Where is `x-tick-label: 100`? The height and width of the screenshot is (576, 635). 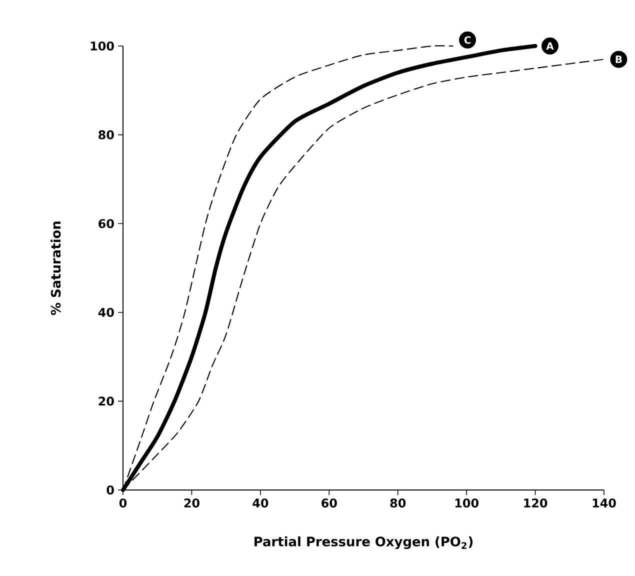 x-tick-label: 100 is located at coordinates (466, 503).